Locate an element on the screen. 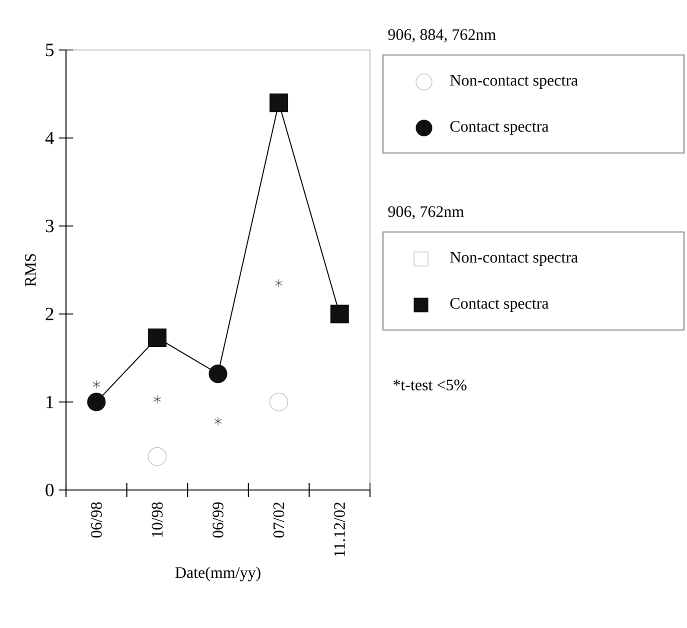 The width and height of the screenshot is (687, 628). y-axis-title: RMS is located at coordinates (30, 270).